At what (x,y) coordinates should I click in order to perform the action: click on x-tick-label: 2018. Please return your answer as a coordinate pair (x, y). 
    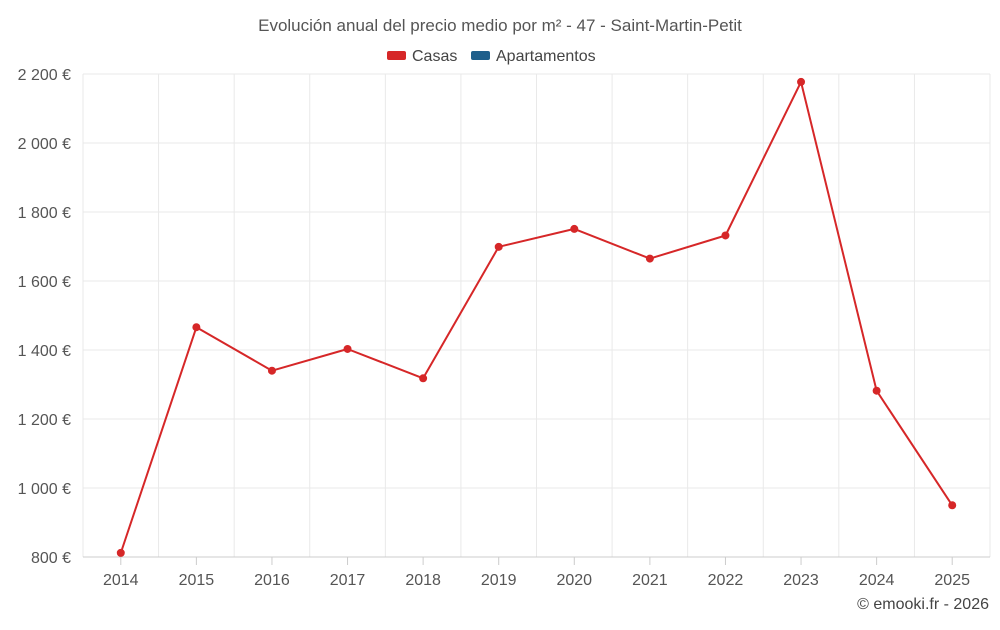
    Looking at the image, I should click on (423, 580).